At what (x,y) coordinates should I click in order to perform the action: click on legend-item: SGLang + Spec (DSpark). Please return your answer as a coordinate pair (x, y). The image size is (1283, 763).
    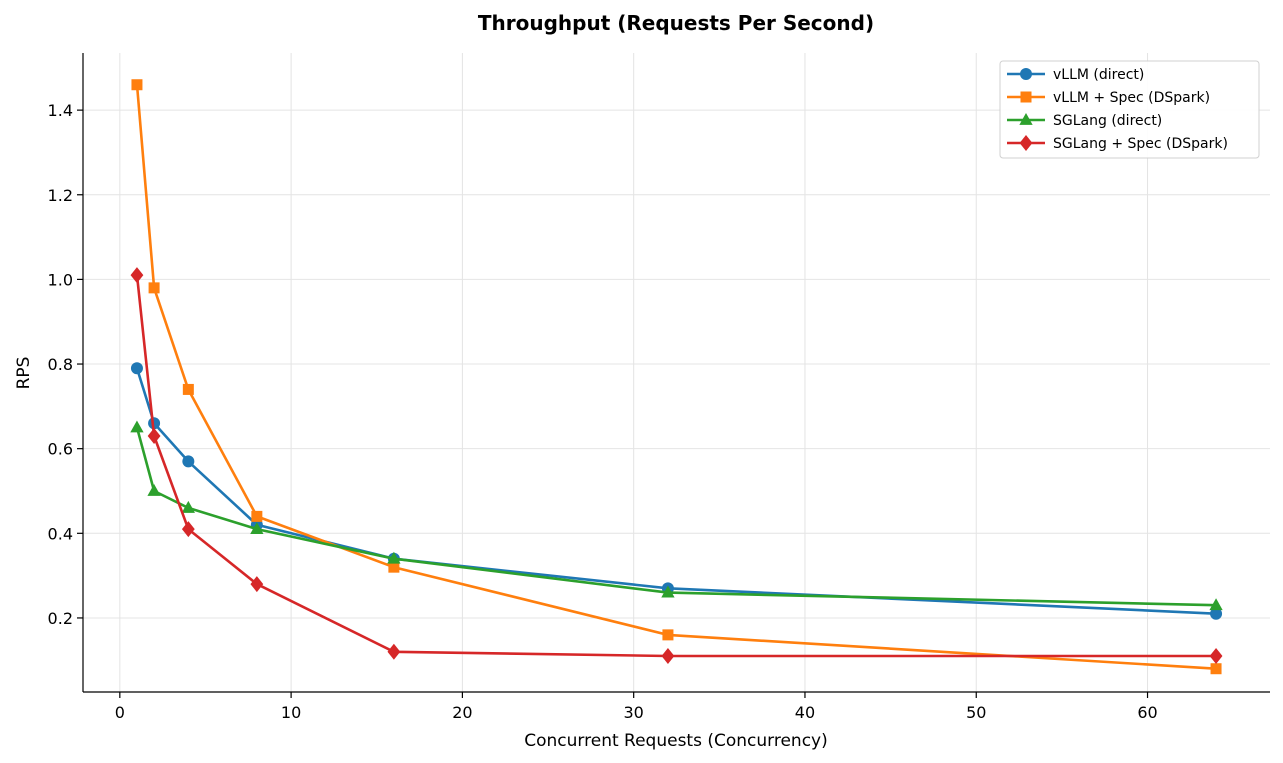
    Looking at the image, I should click on (1117, 143).